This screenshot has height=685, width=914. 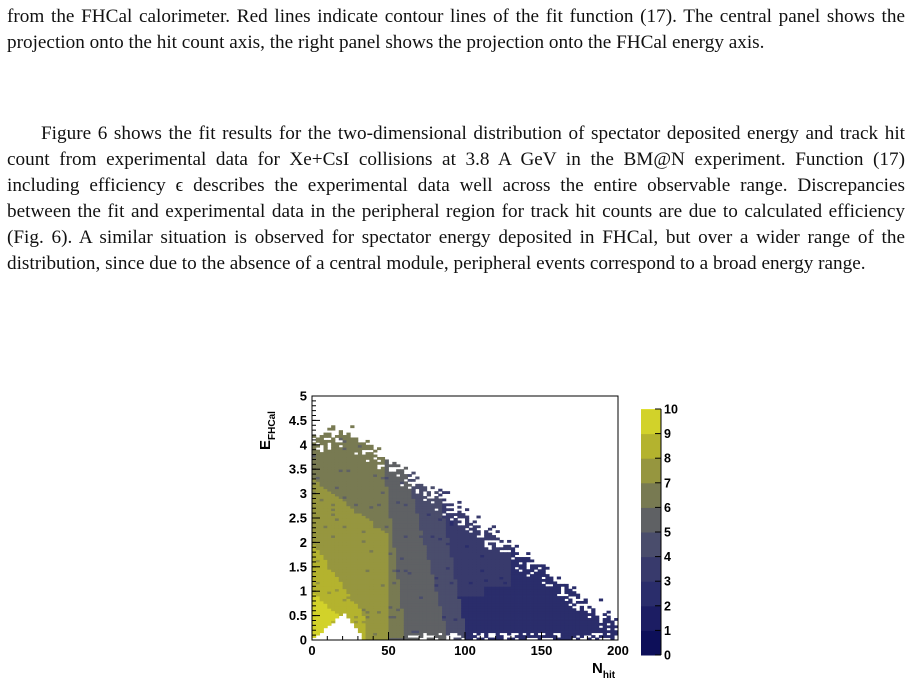 I want to click on y-tick-label: 3.5, so click(x=298, y=469).